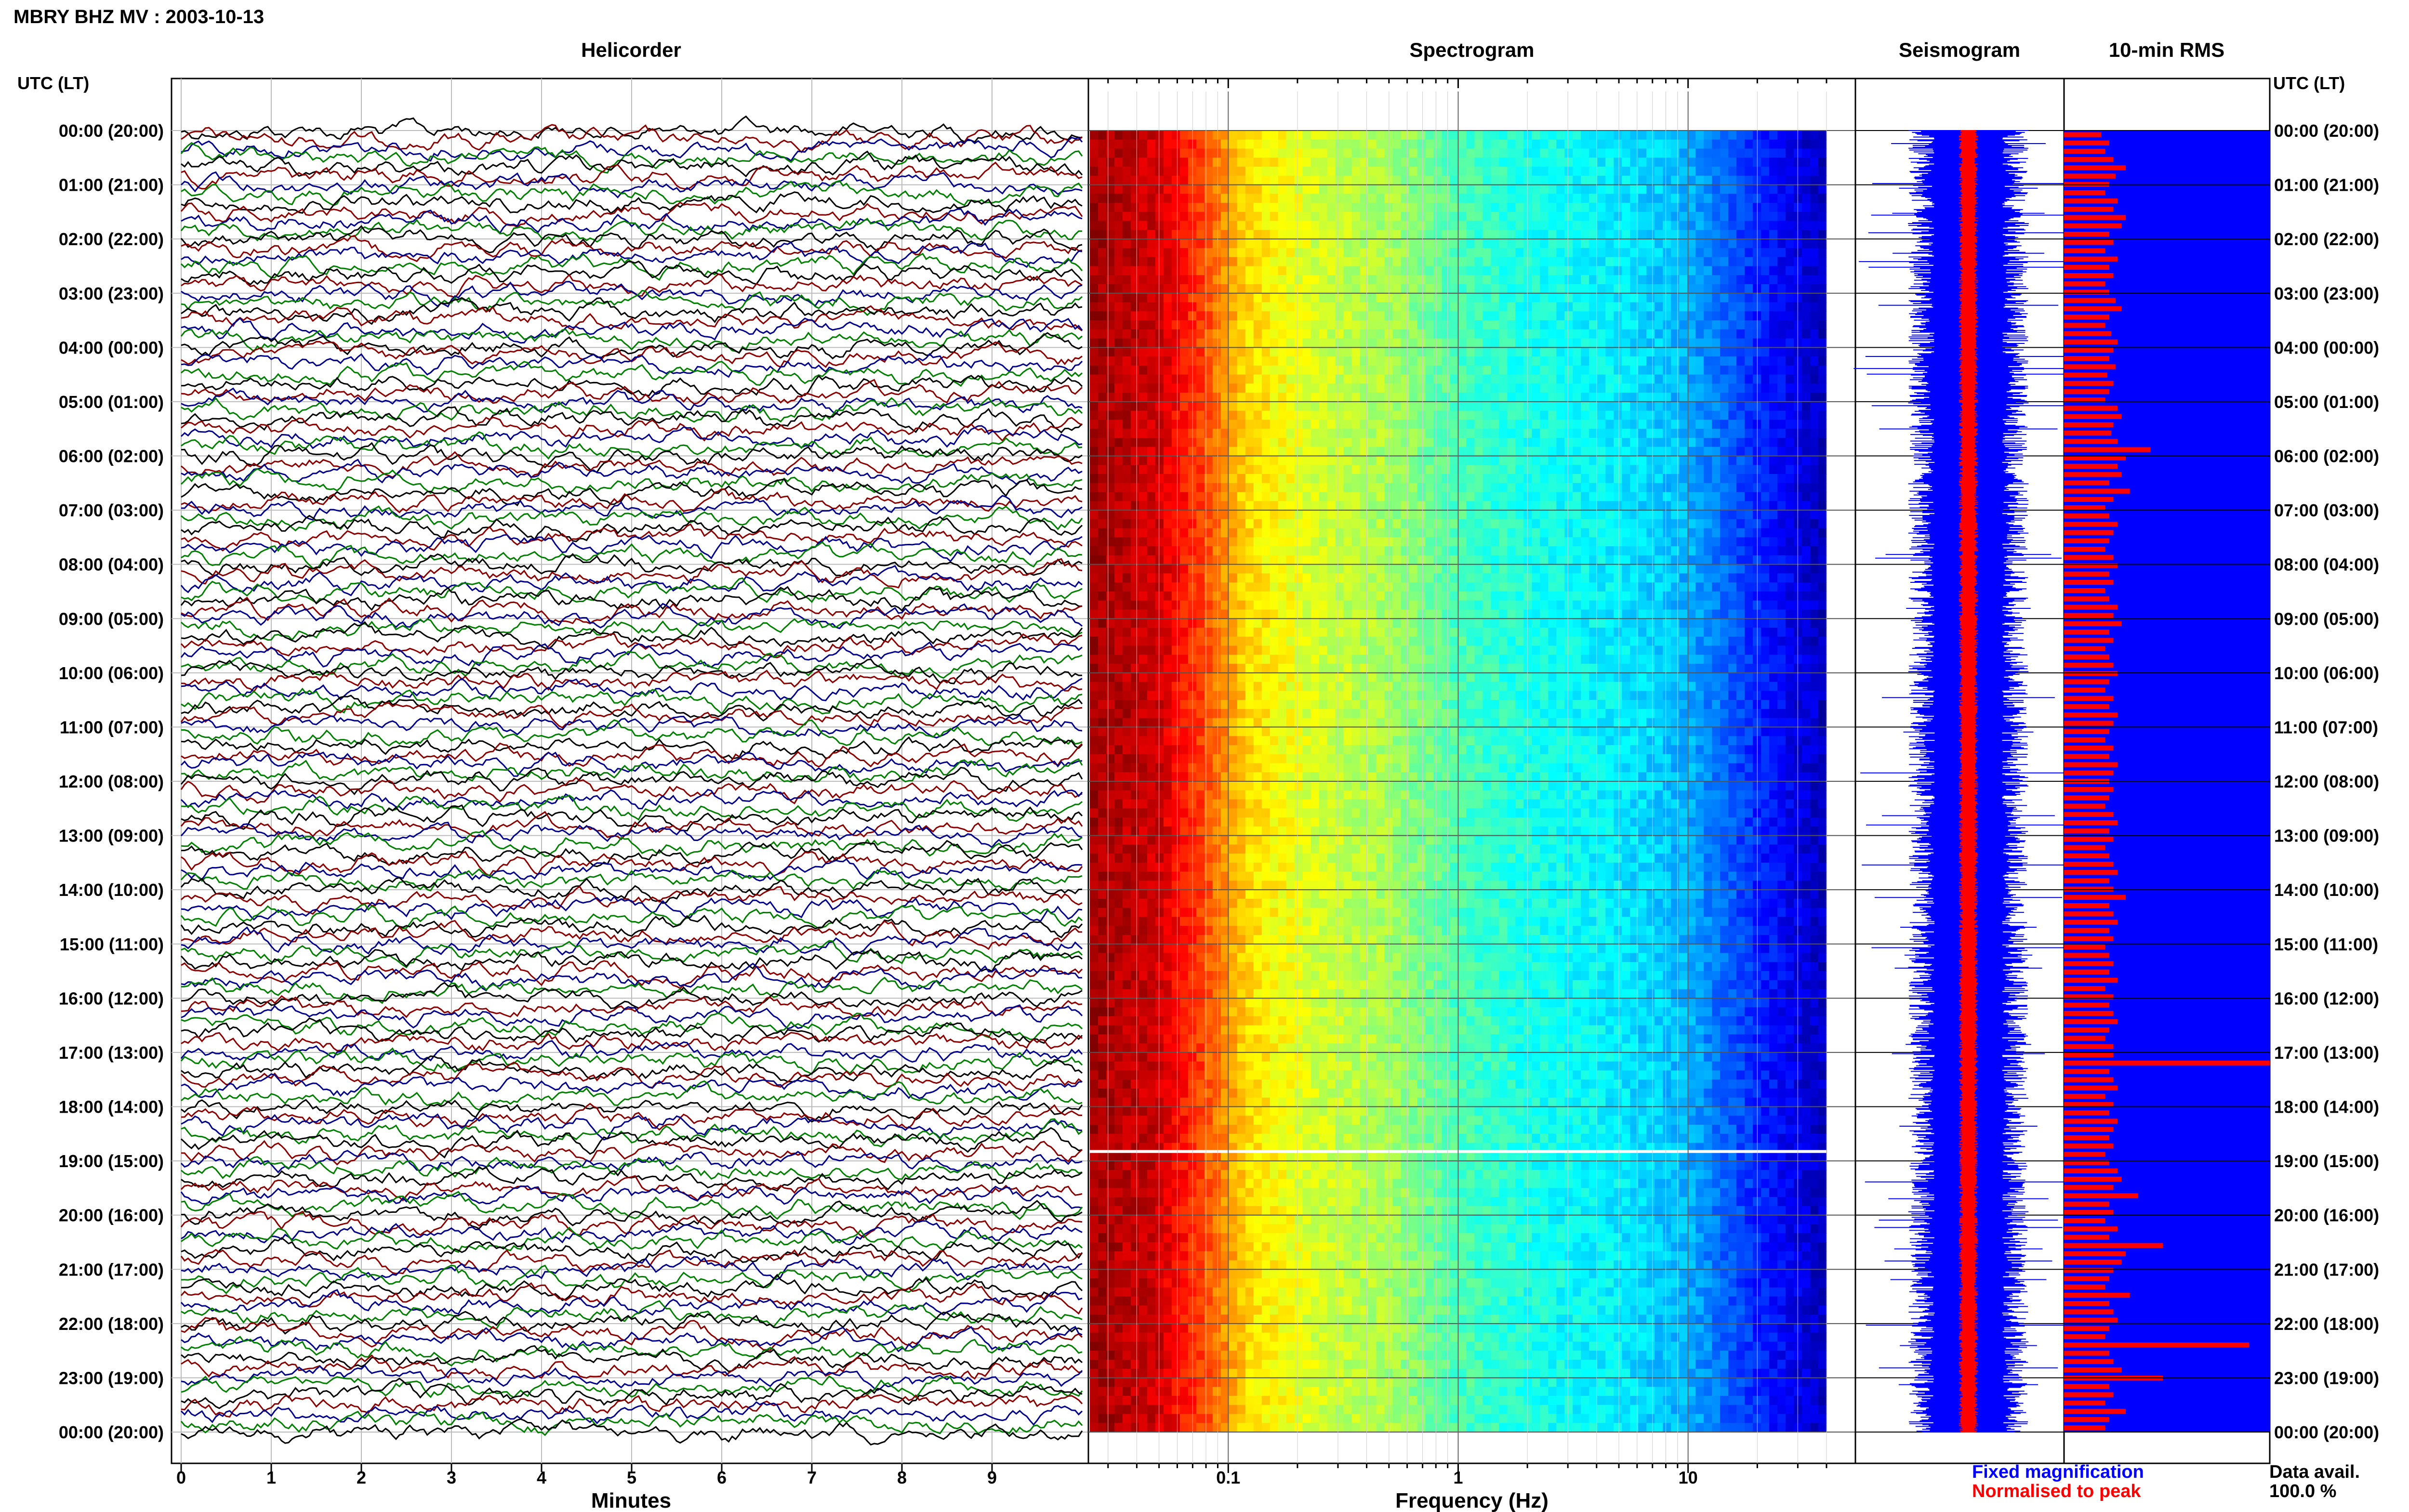 This screenshot has height=1512, width=2409. I want to click on helicorder-x-tick-label: 9, so click(992, 1477).